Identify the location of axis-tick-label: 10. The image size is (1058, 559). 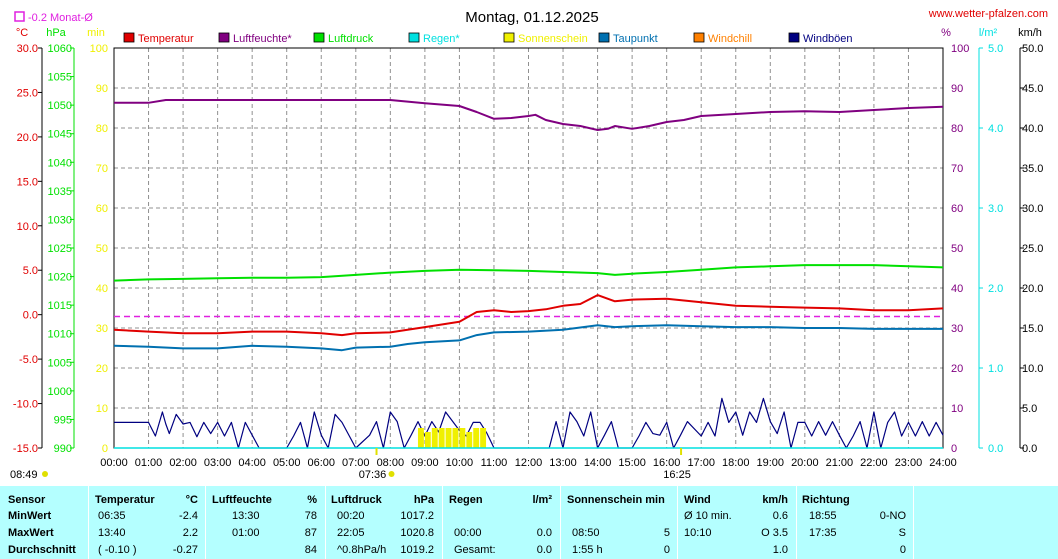
(957, 409).